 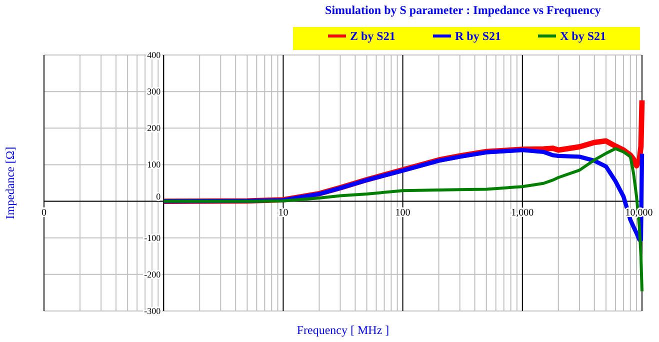 What do you see at coordinates (343, 330) in the screenshot?
I see `x-axis-title: Frequency [ MHz ]` at bounding box center [343, 330].